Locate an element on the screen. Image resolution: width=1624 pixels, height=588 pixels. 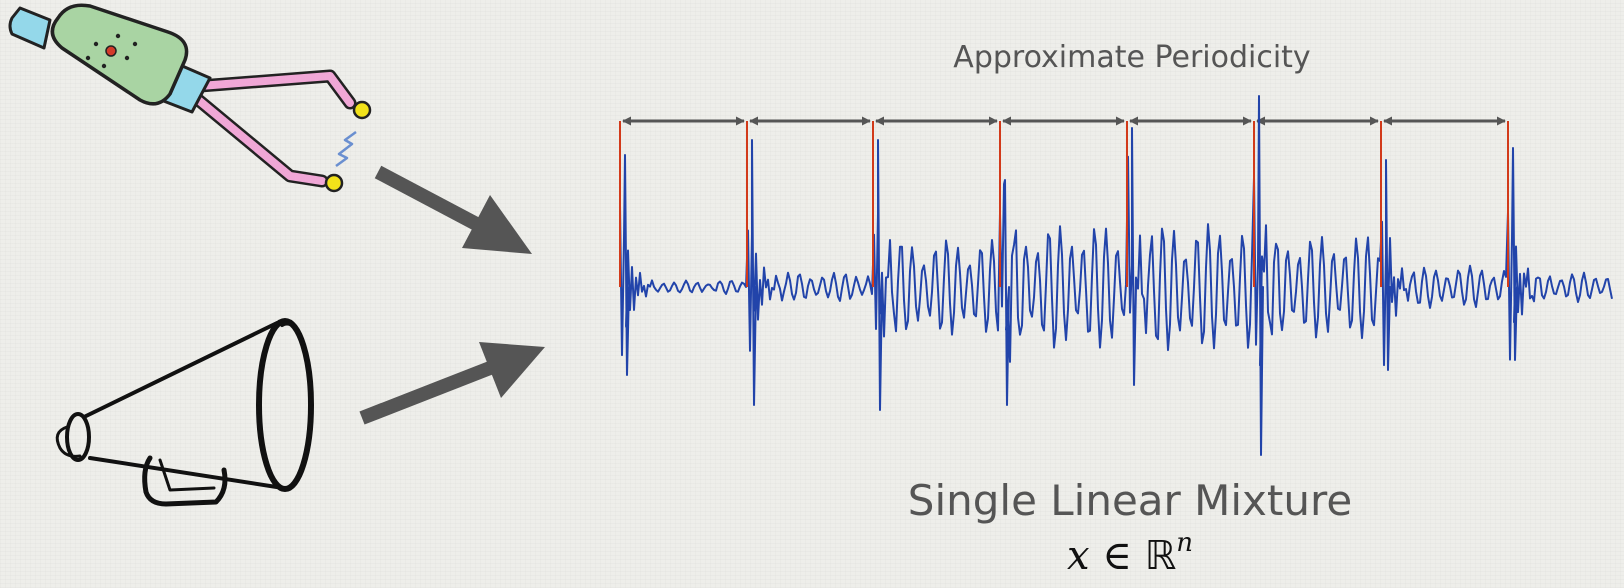
periodicity-label: Approximate Periodicity is located at coordinates (1132, 57).